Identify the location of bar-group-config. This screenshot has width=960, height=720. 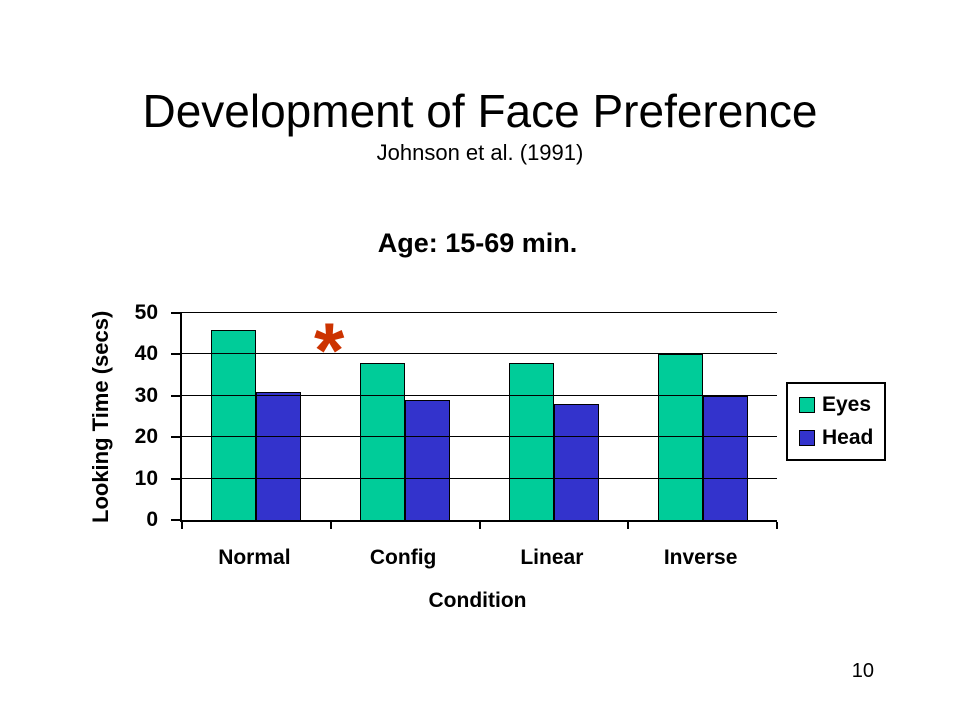
(405, 416).